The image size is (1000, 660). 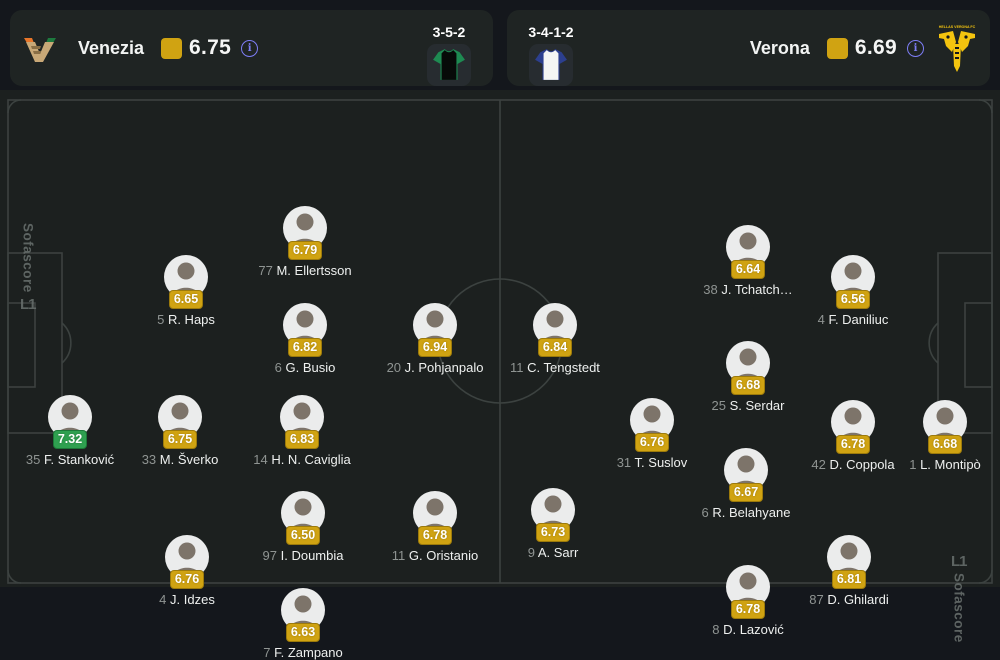 I want to click on sofascore-watermark: Sofascore L1, so click(x=28, y=269).